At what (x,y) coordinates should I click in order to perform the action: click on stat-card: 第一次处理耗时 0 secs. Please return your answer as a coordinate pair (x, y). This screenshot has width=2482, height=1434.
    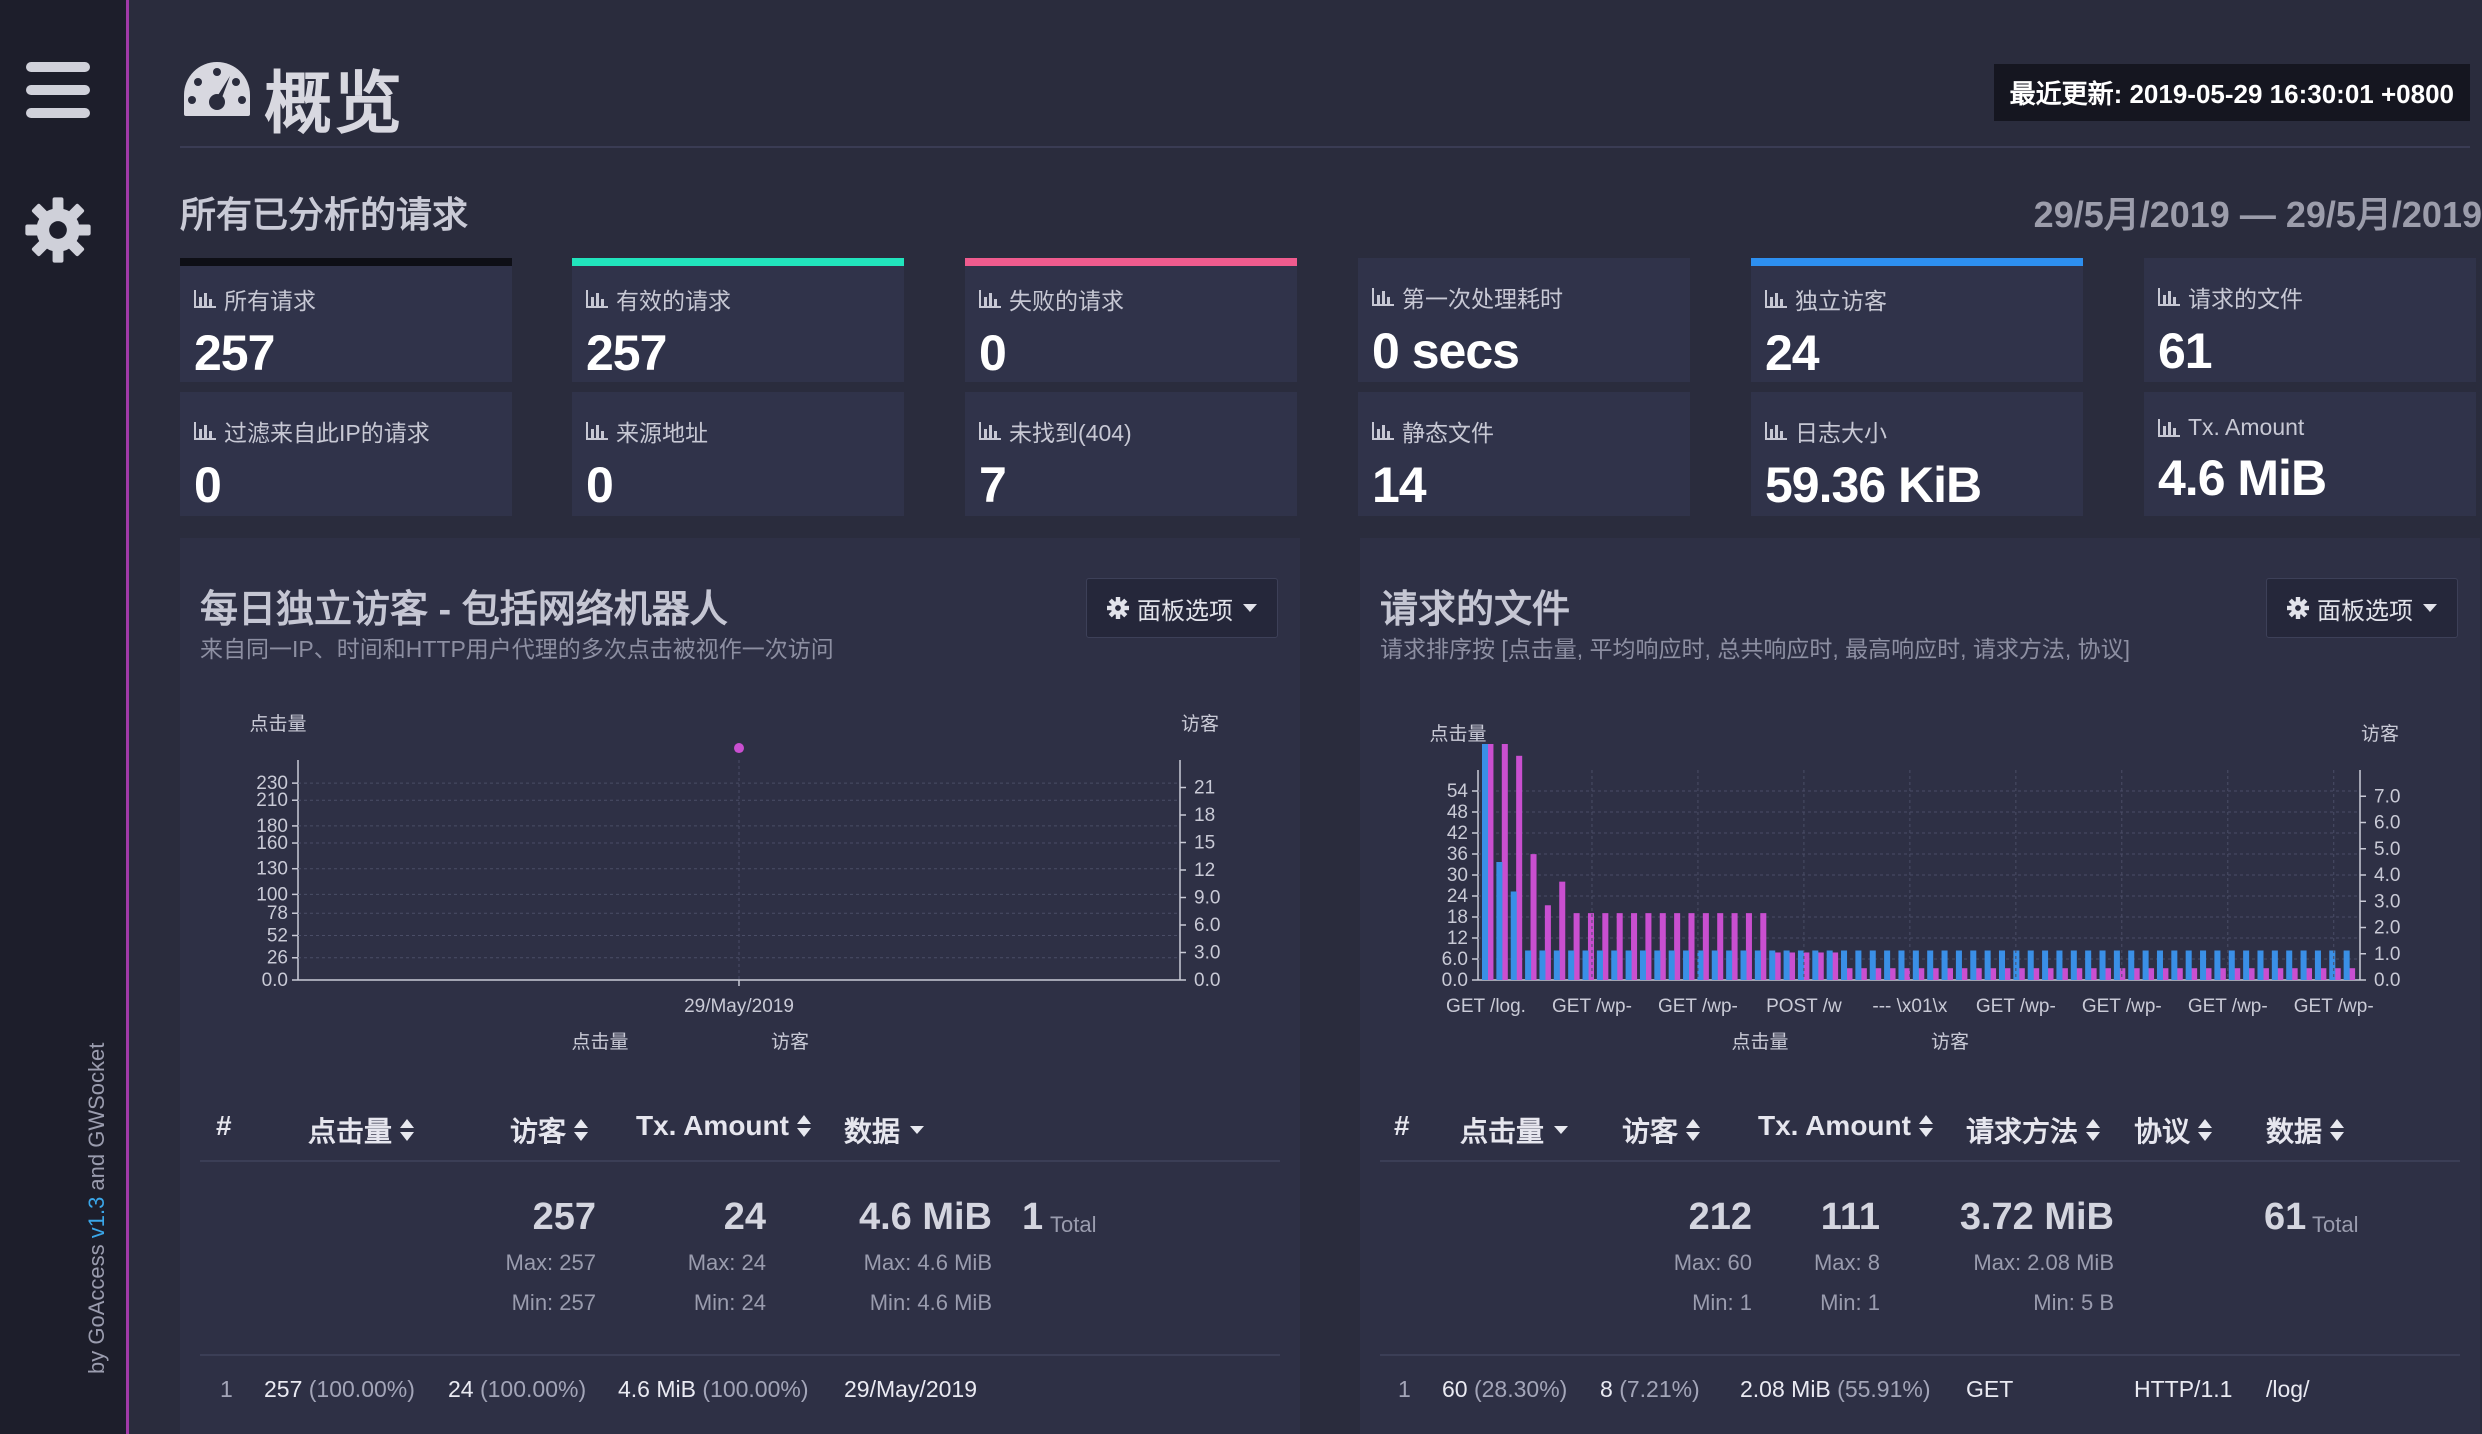
    Looking at the image, I should click on (1524, 320).